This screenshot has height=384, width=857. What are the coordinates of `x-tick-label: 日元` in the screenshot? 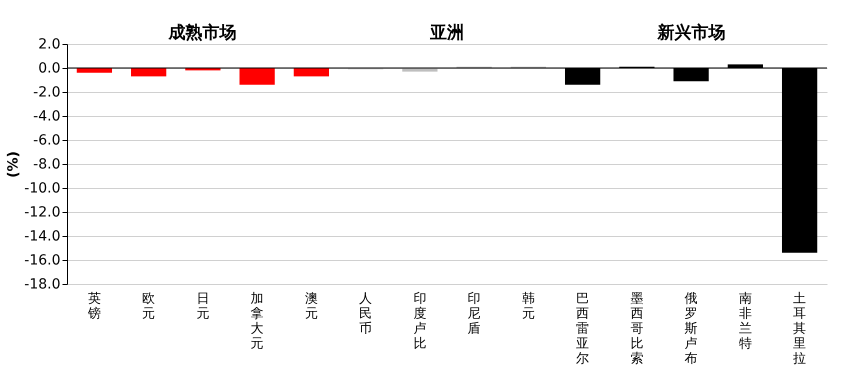 It's located at (203, 307).